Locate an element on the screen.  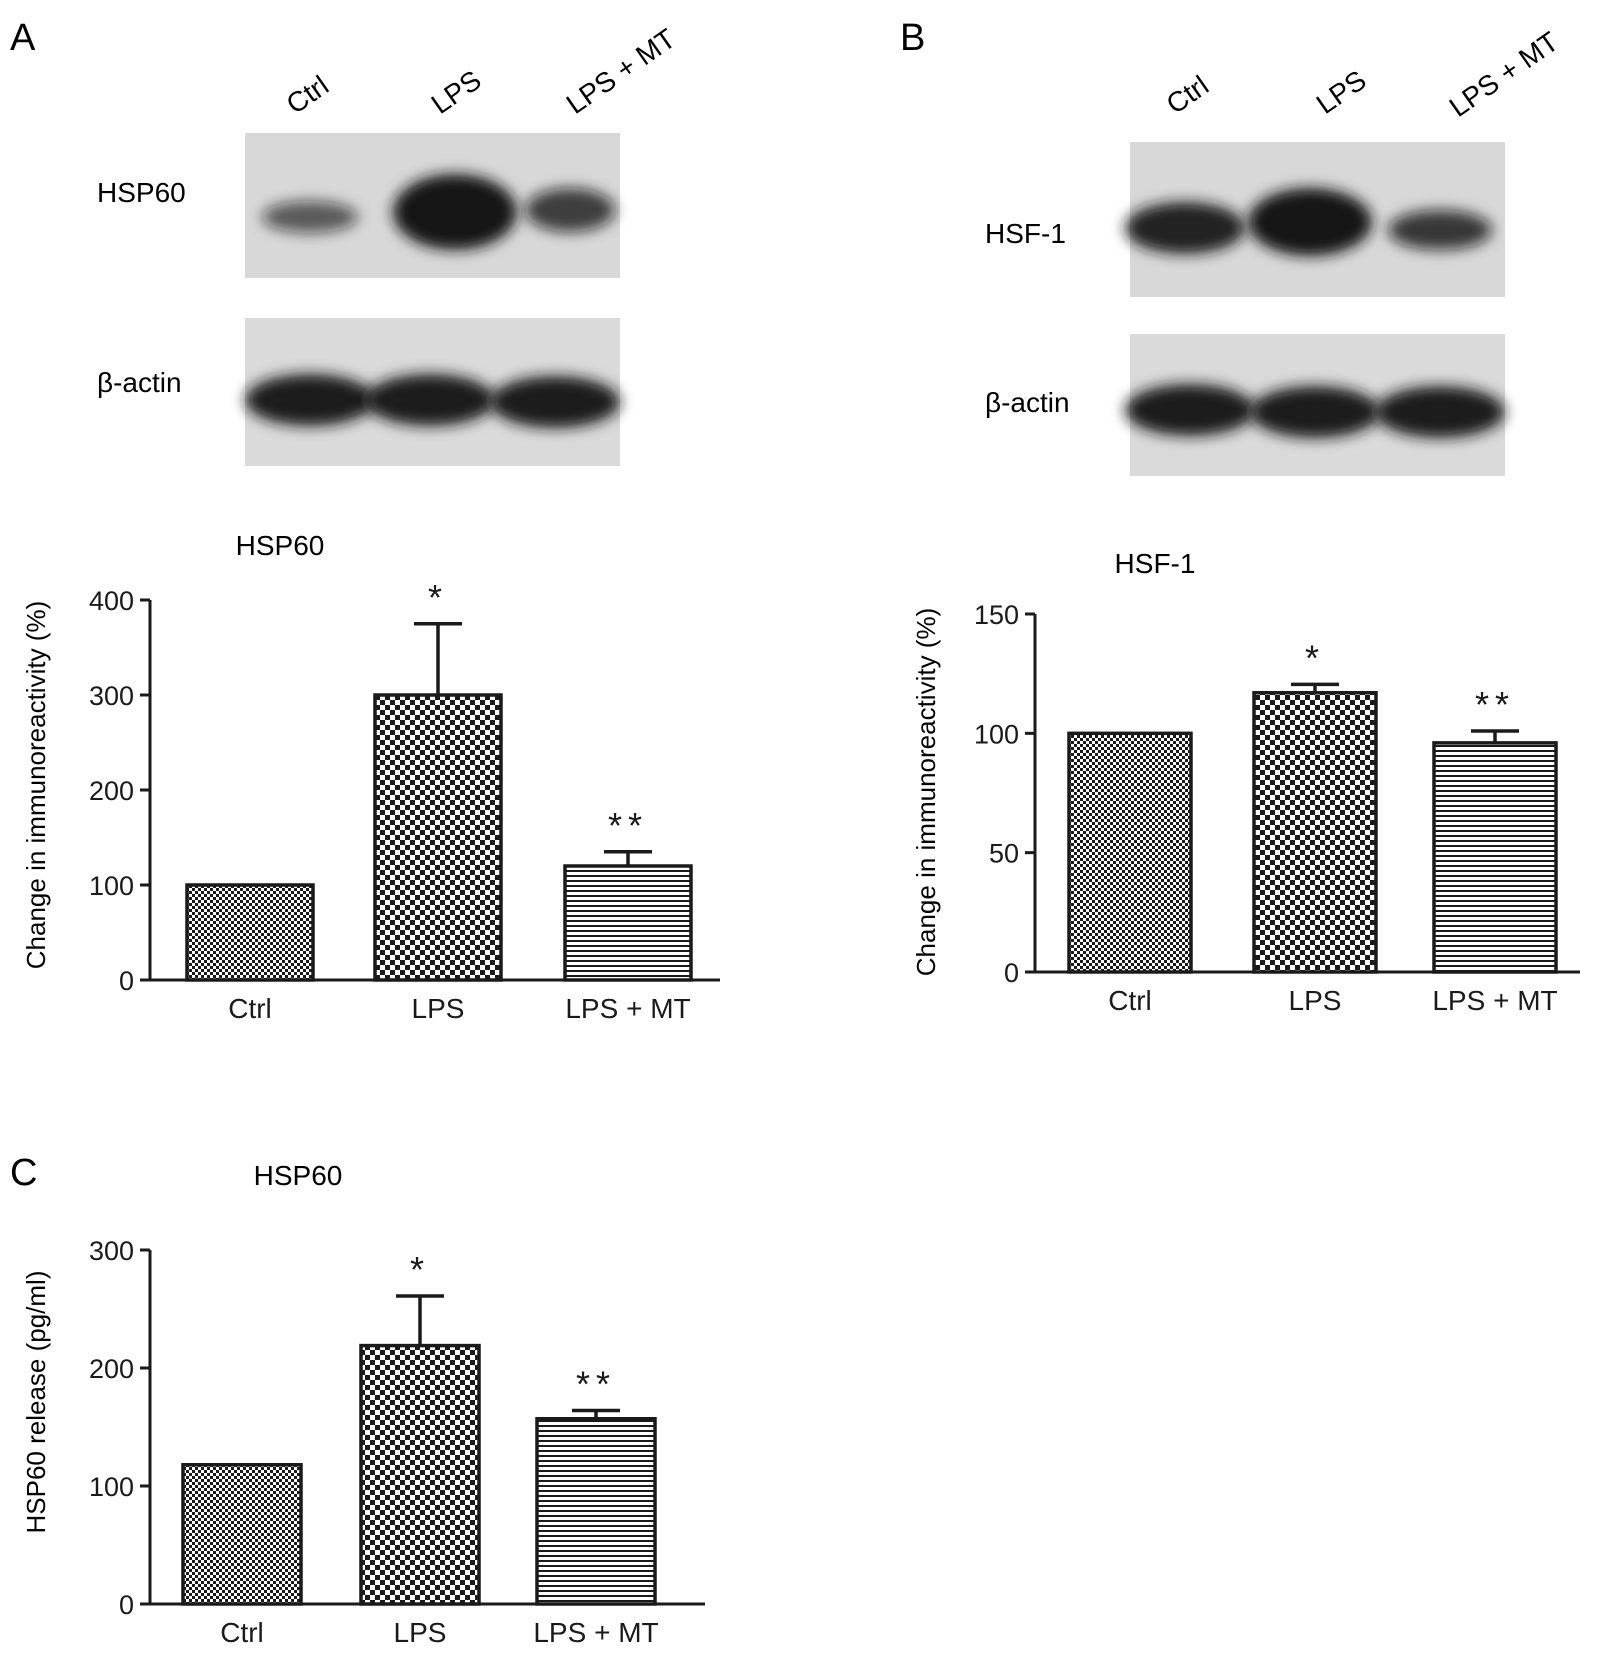
blot-a-row-label: β-actin is located at coordinates (139, 382).